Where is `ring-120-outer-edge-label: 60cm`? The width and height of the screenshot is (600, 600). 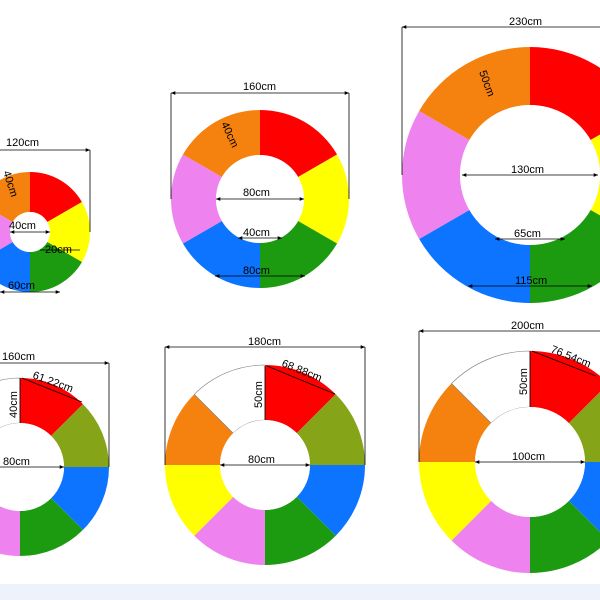 ring-120-outer-edge-label: 60cm is located at coordinates (21, 286).